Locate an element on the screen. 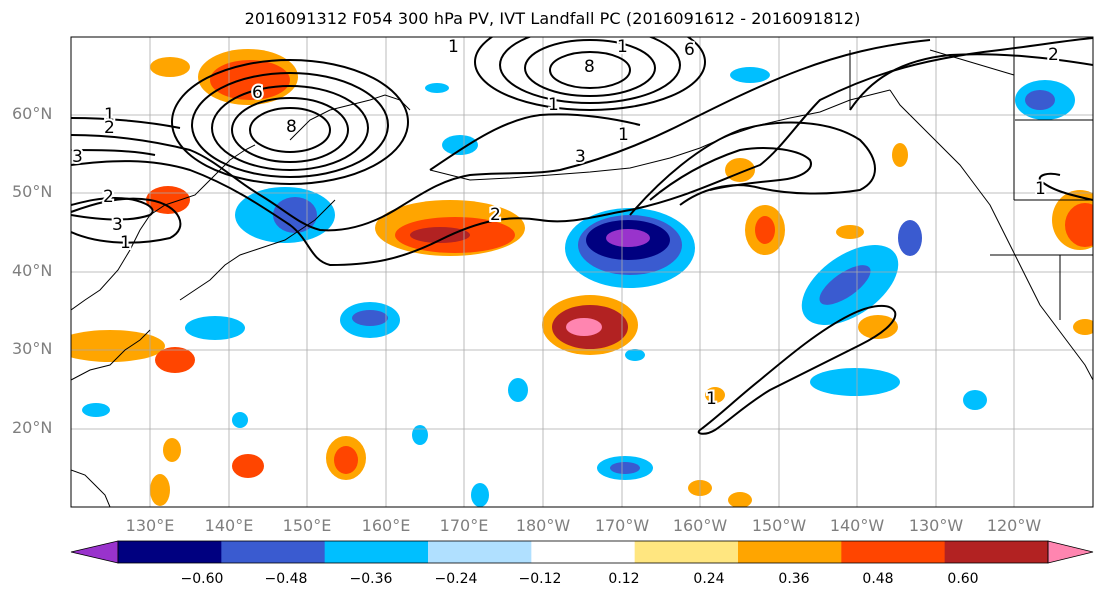 This screenshot has width=1105, height=601. colorbar is located at coordinates (582, 552).